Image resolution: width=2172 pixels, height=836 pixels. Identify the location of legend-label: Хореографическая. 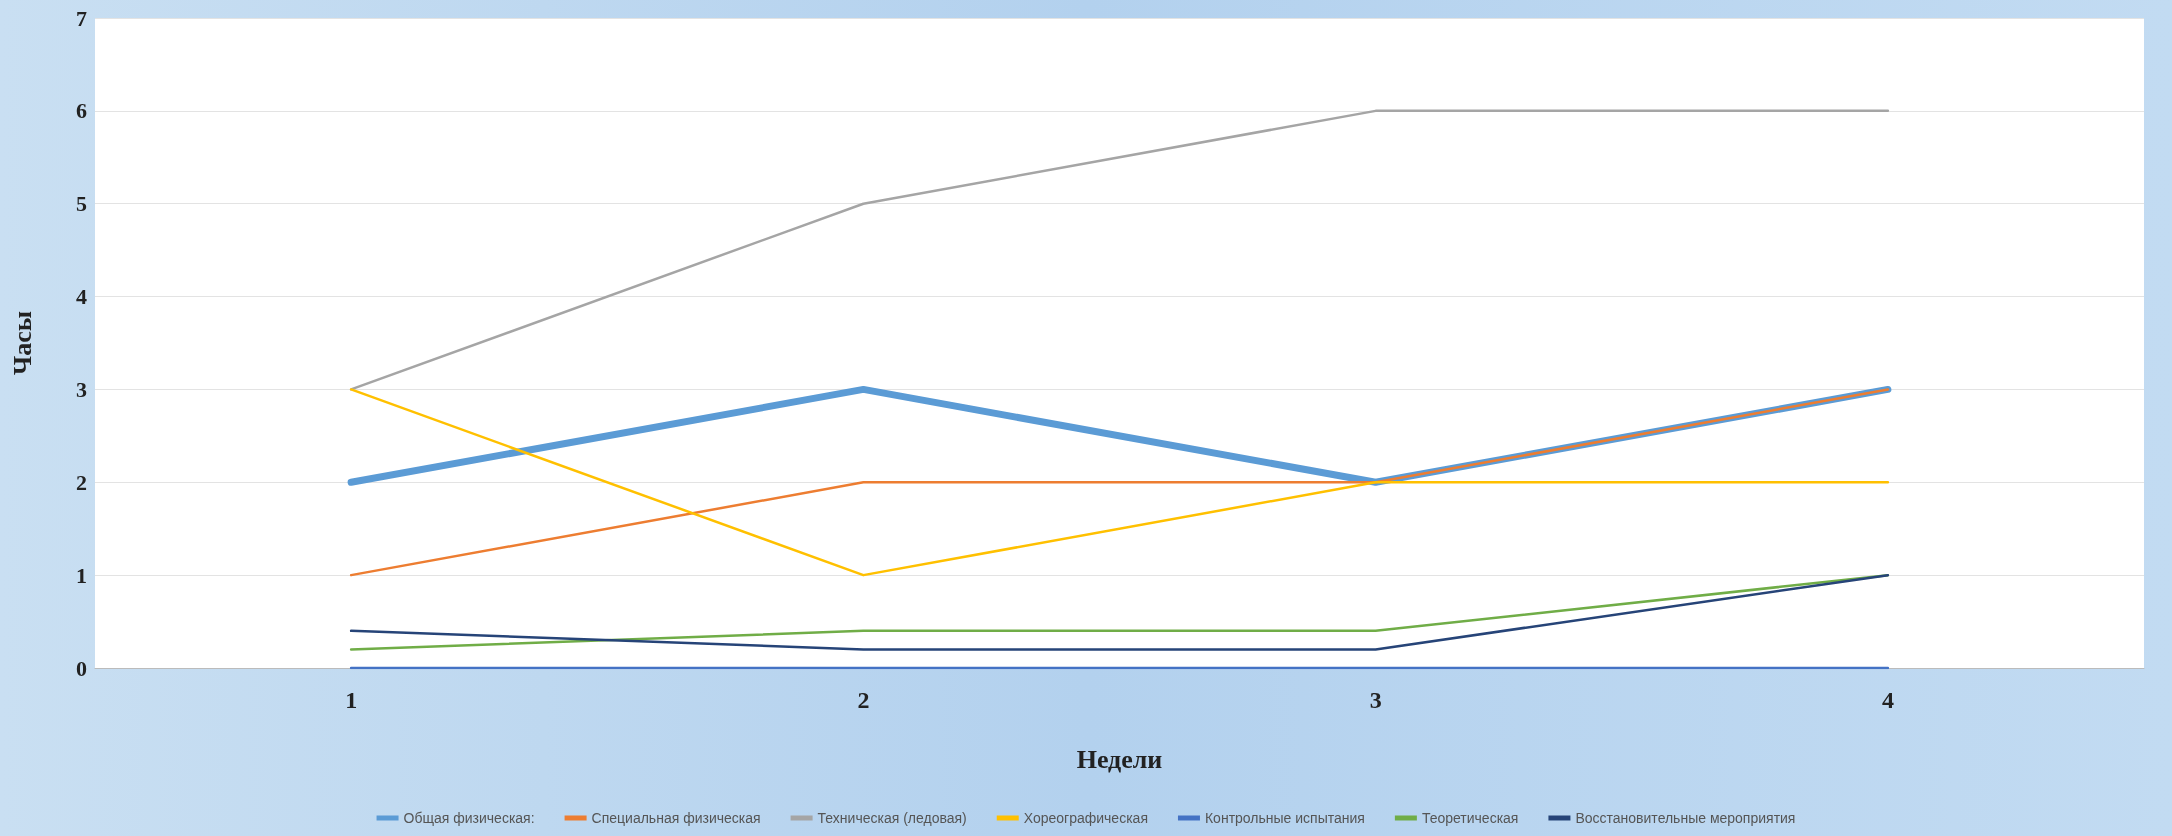
(1085, 818).